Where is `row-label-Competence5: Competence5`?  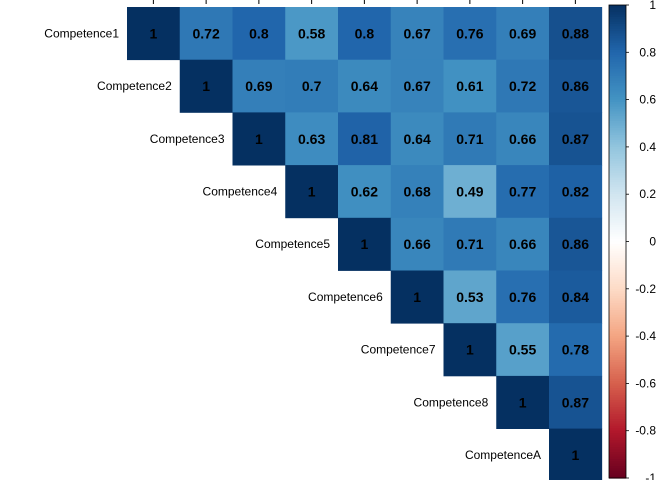
row-label-Competence5: Competence5 is located at coordinates (292, 244).